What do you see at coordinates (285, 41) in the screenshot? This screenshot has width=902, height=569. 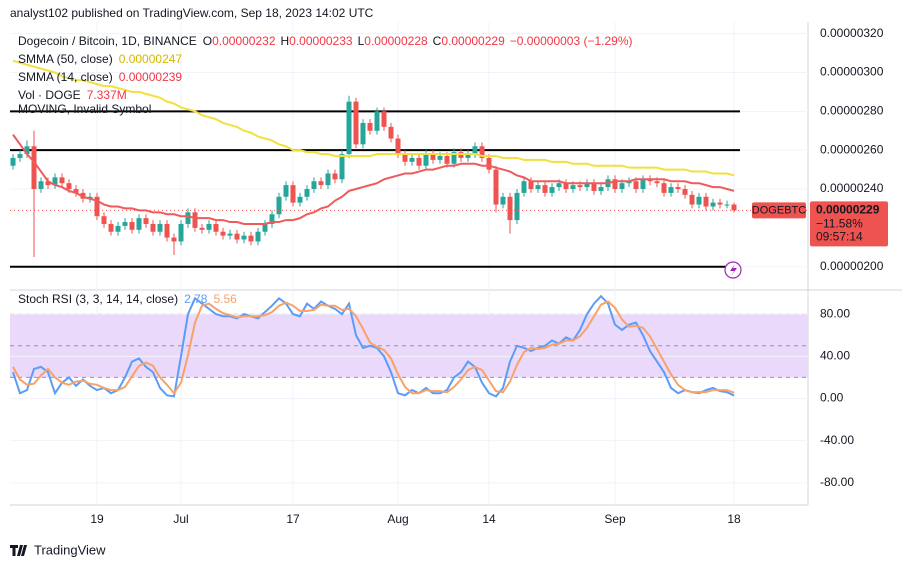 I see `h-label: H` at bounding box center [285, 41].